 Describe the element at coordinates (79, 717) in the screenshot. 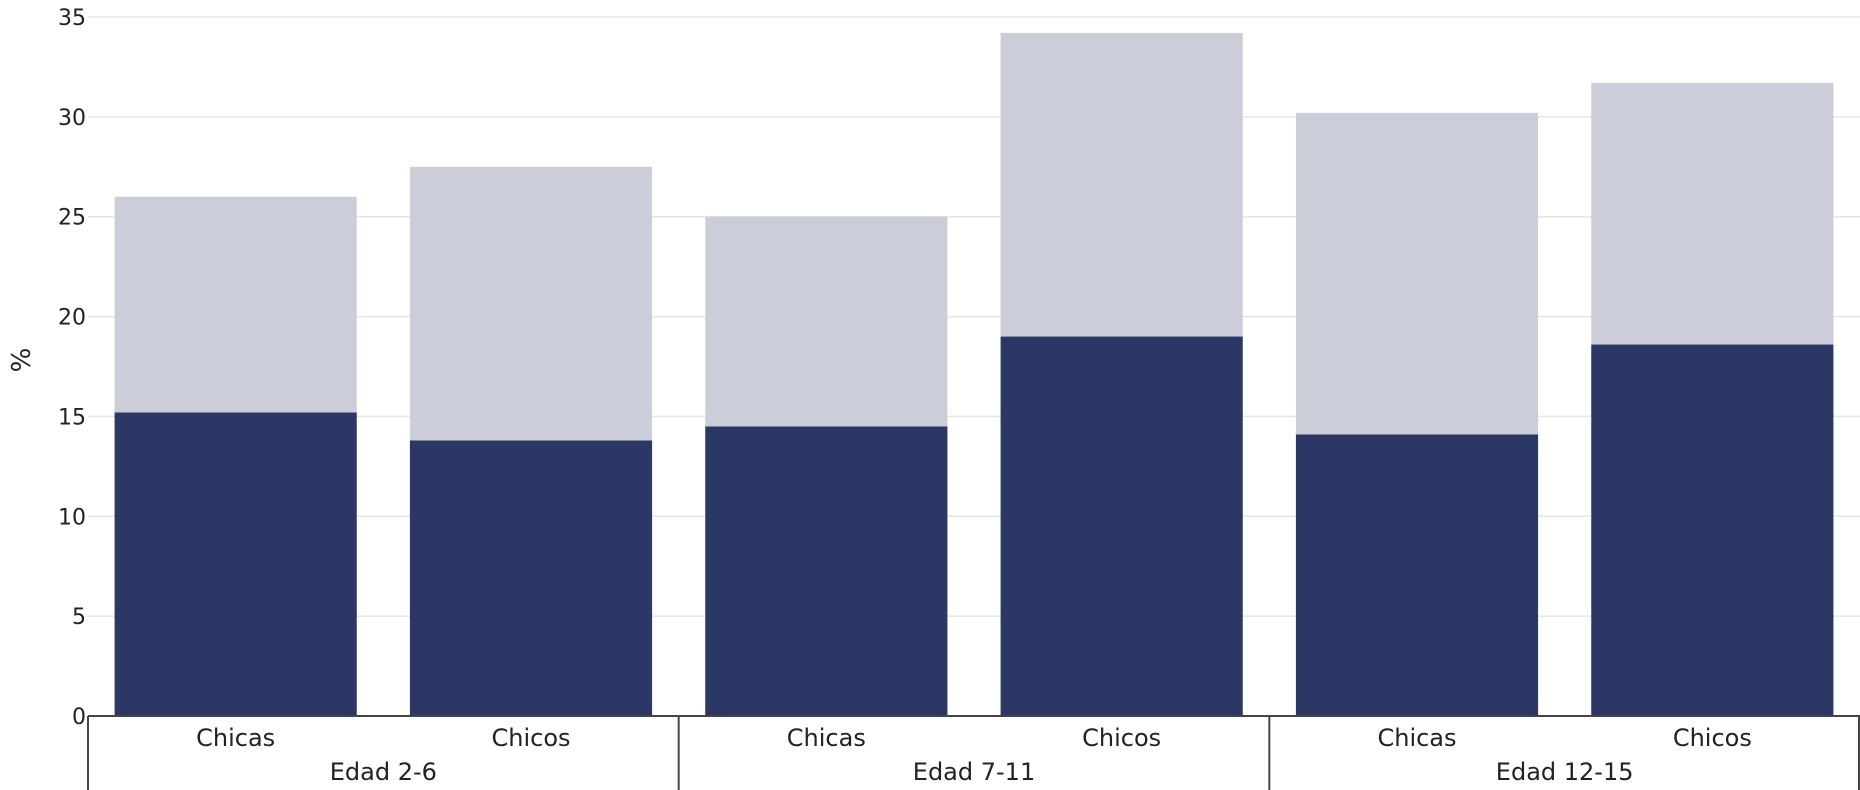

I see `y-tick-label: 0` at that location.